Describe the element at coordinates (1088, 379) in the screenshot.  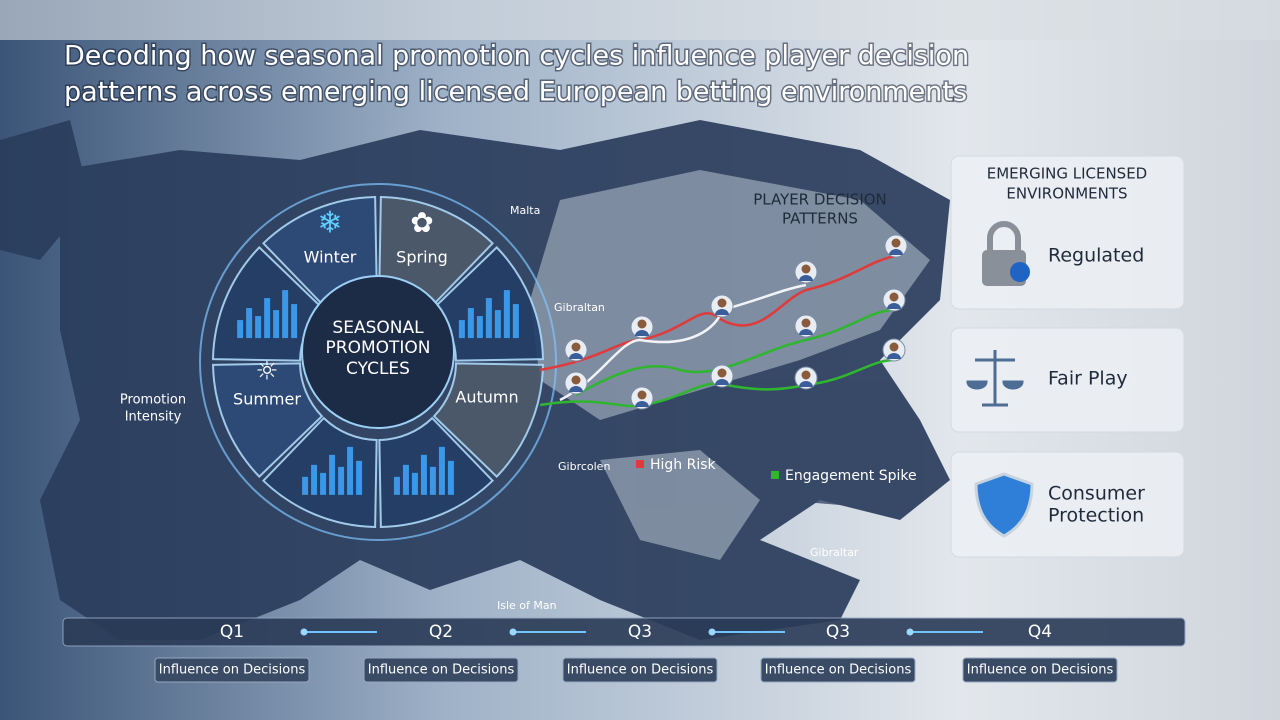
I see `card-label: Fair Play` at that location.